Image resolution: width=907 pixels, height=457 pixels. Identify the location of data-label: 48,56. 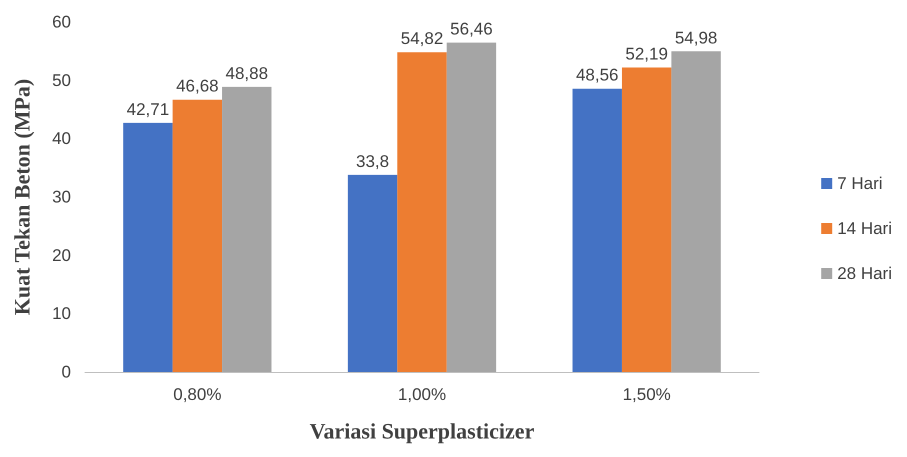
(597, 75).